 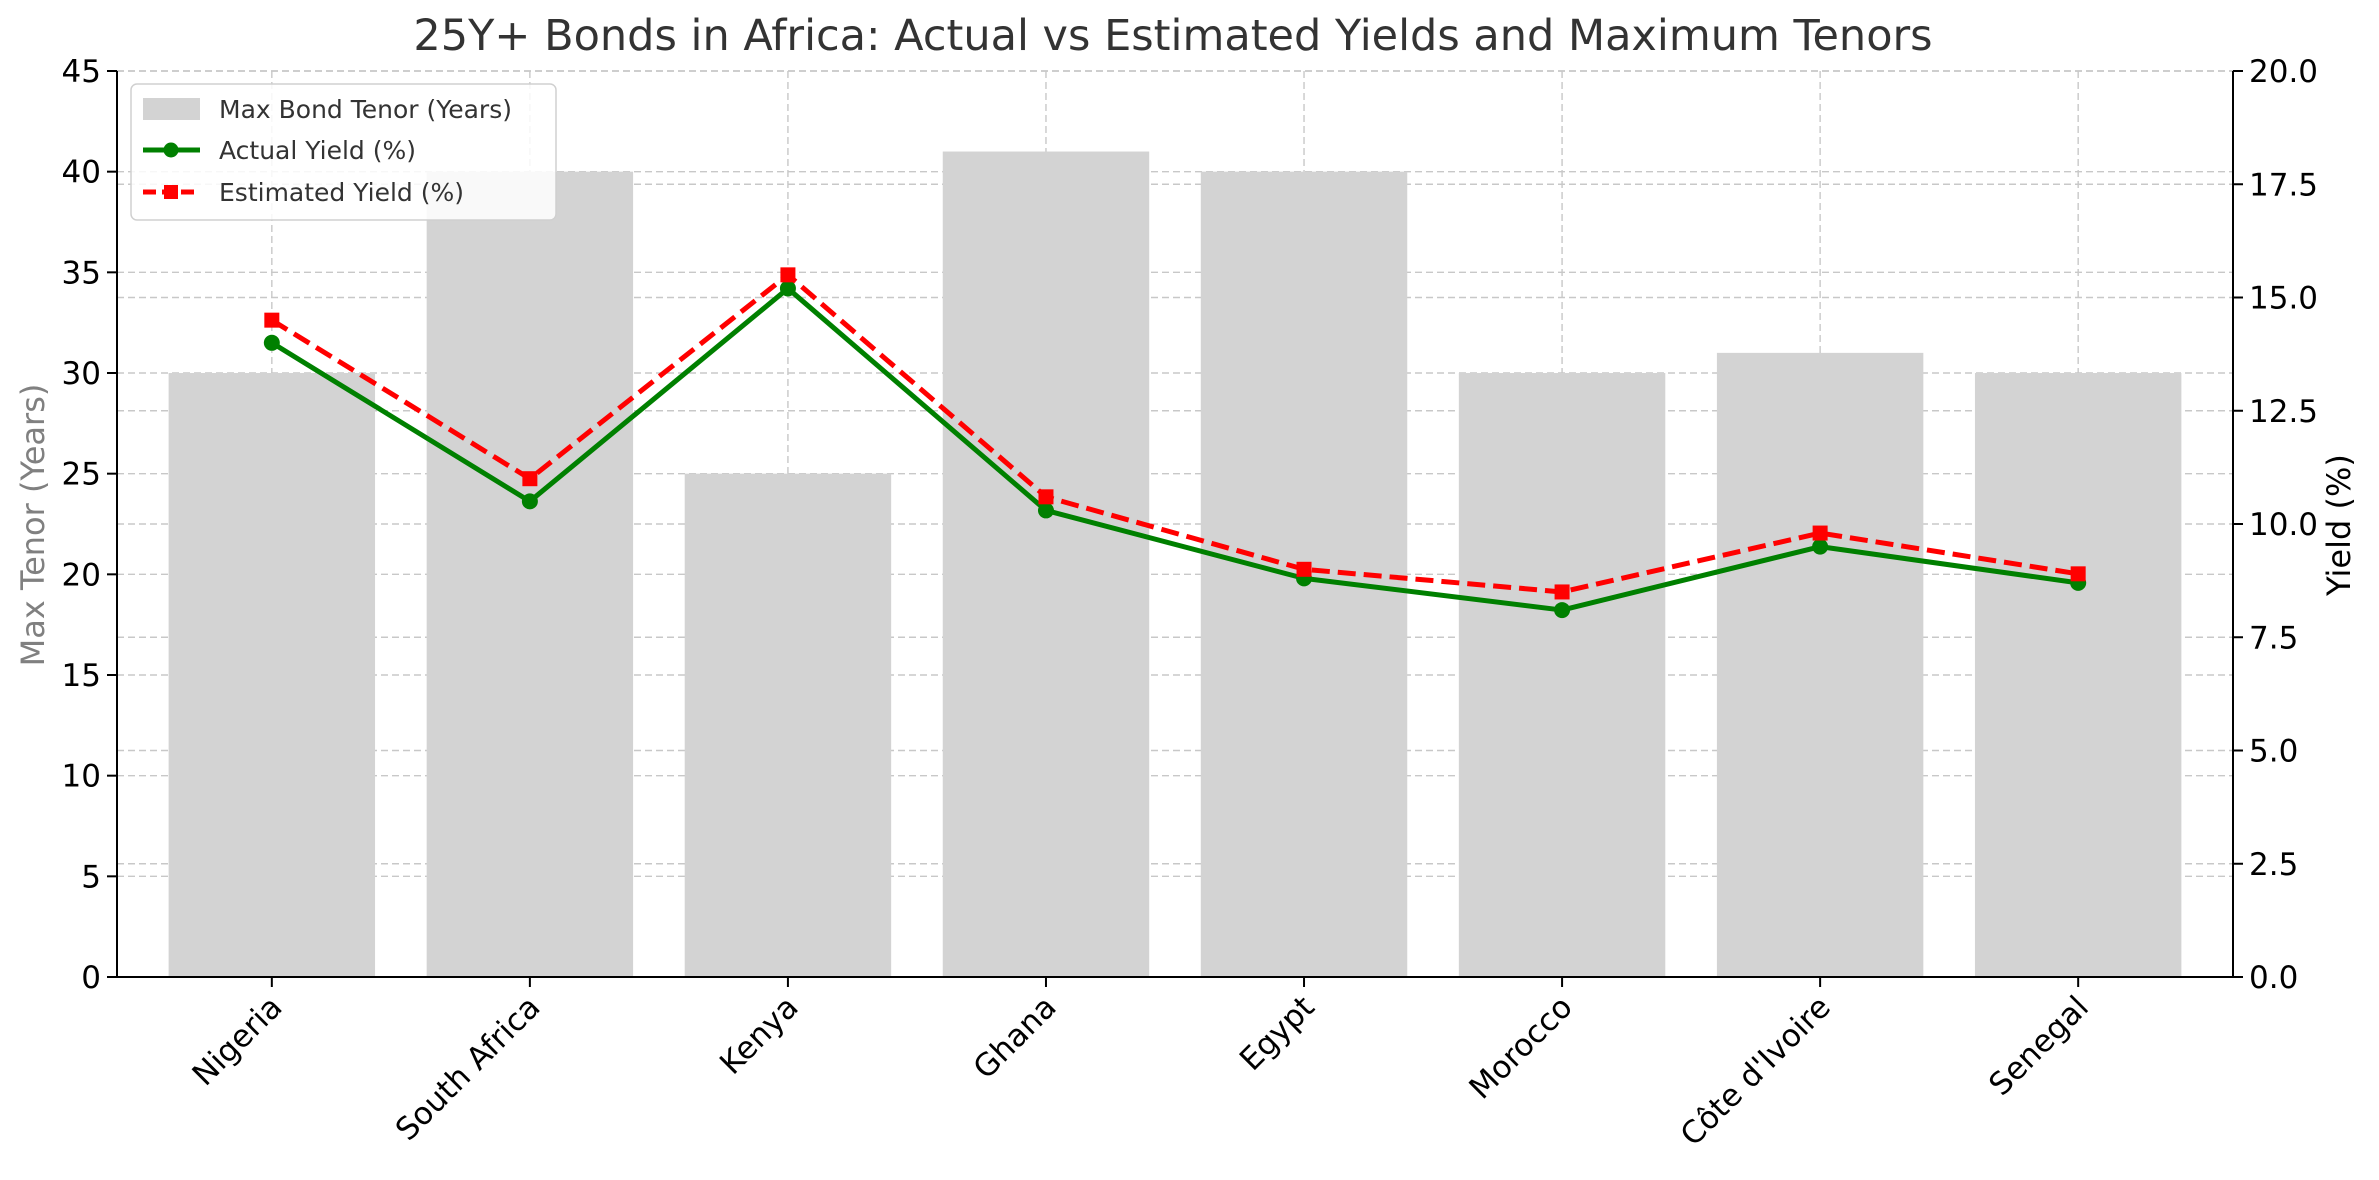 What do you see at coordinates (2273, 638) in the screenshot?
I see `y-tick-label-right: 7.5` at bounding box center [2273, 638].